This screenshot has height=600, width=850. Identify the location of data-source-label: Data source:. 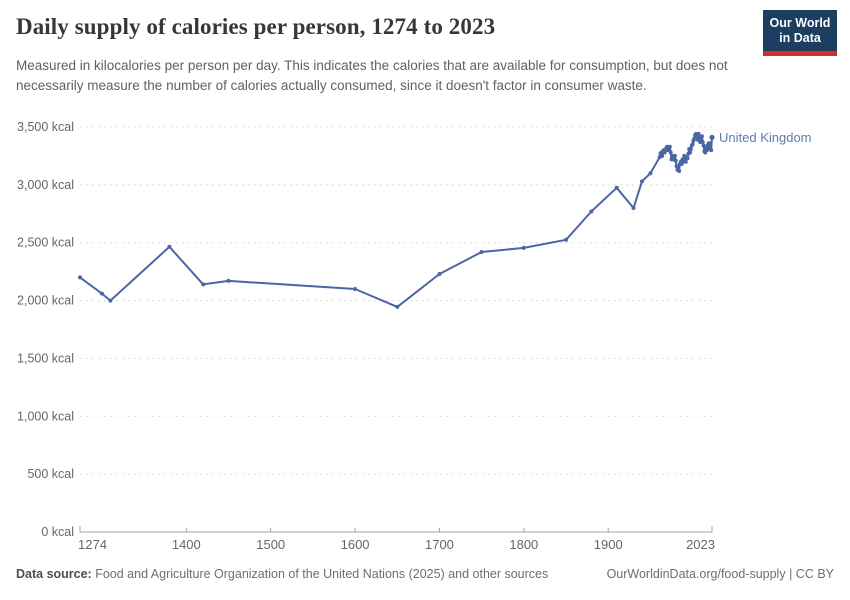
(54, 574).